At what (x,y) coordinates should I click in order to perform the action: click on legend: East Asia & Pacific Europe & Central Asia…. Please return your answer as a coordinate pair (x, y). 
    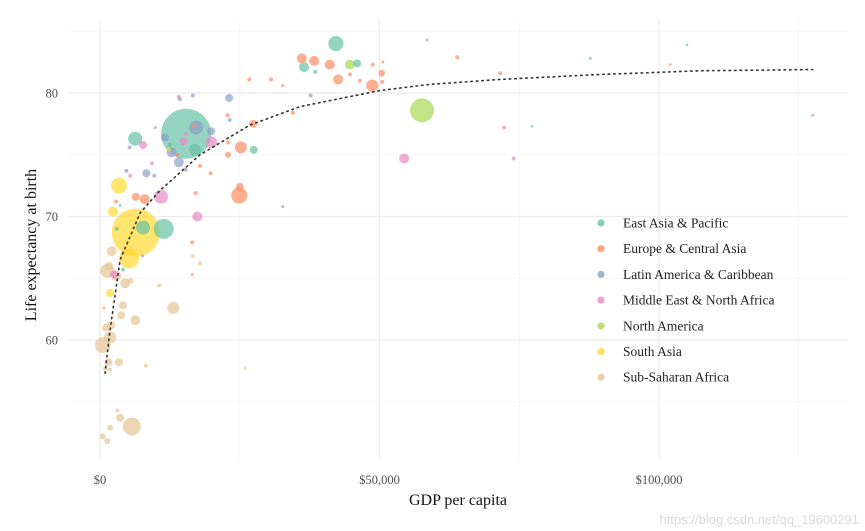
    Looking at the image, I should click on (685, 300).